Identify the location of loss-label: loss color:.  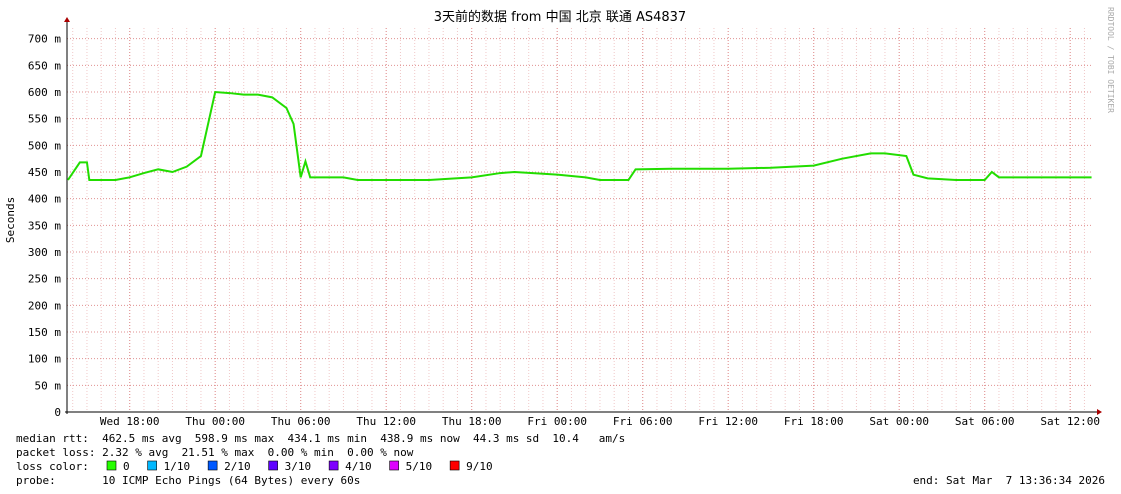
(52, 466).